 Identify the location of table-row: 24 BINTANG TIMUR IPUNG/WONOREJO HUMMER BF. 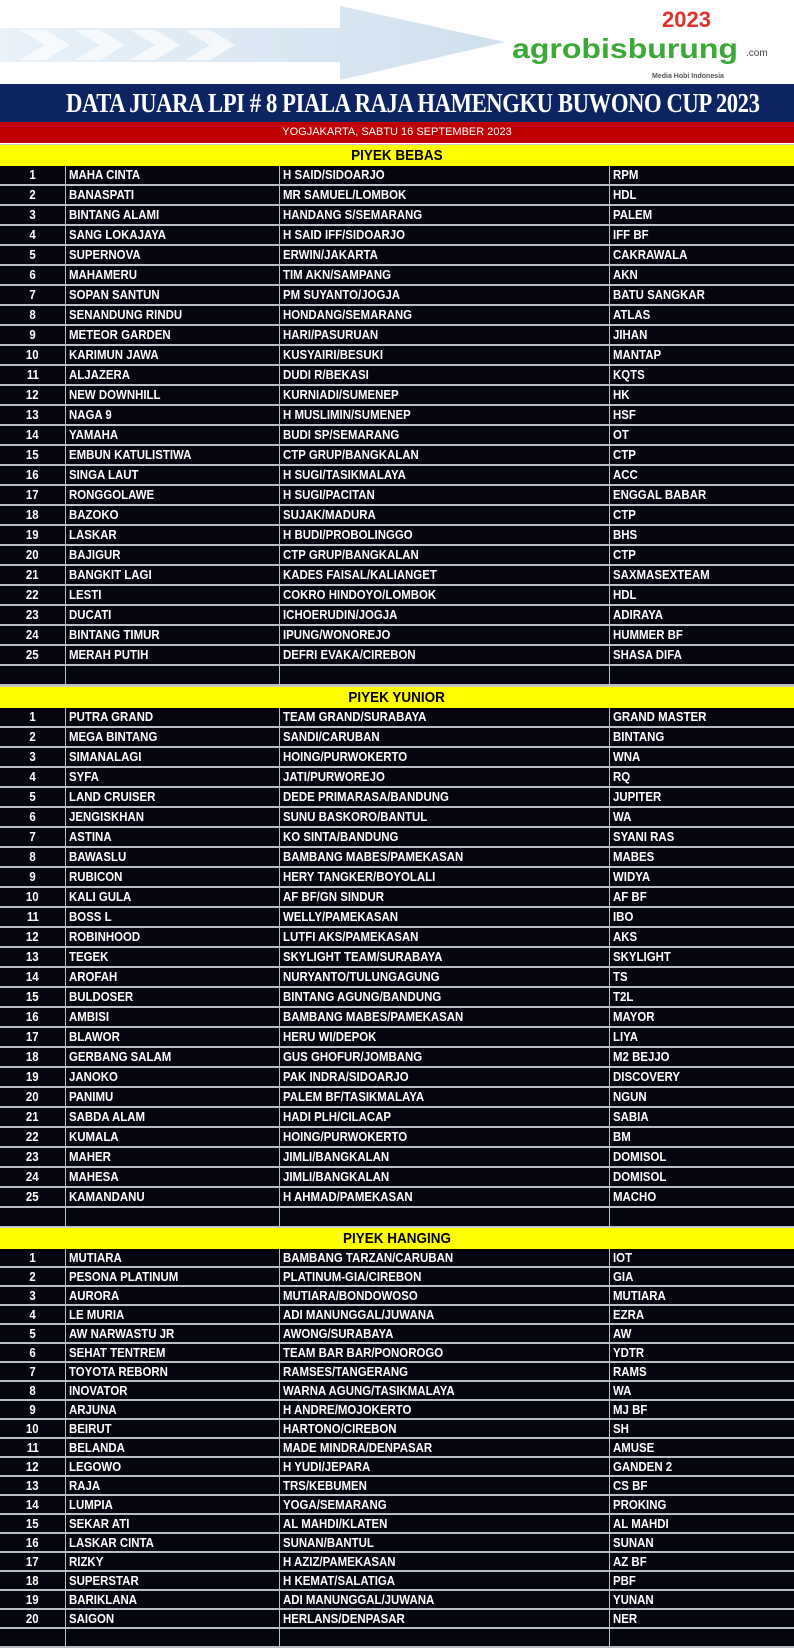
(397, 636).